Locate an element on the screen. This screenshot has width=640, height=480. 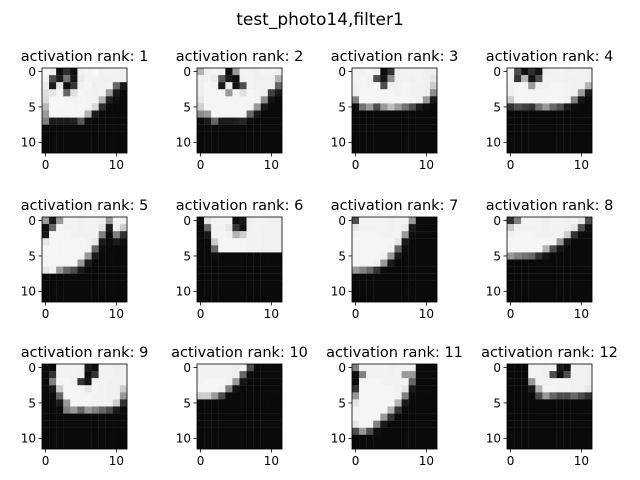
axes-frame is located at coordinates (549, 406).